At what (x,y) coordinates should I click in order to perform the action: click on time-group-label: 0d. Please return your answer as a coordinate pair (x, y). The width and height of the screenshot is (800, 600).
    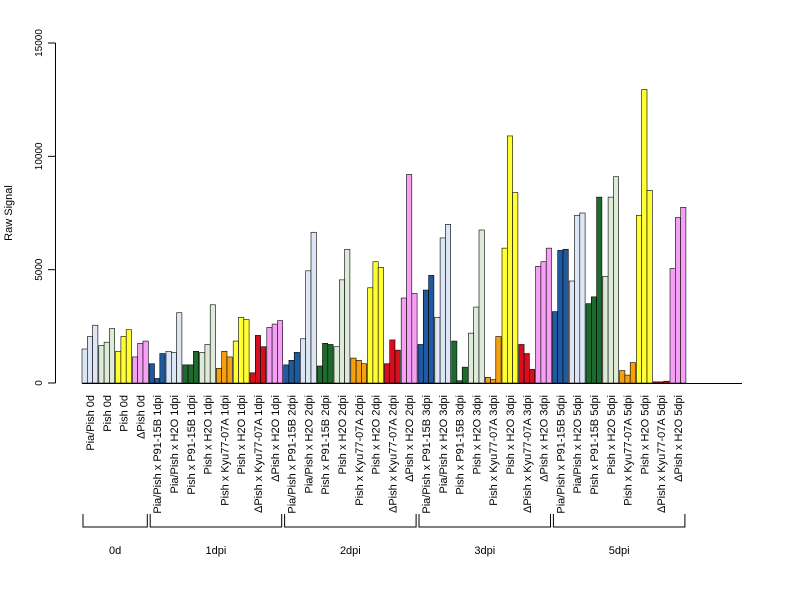
    Looking at the image, I should click on (115, 551).